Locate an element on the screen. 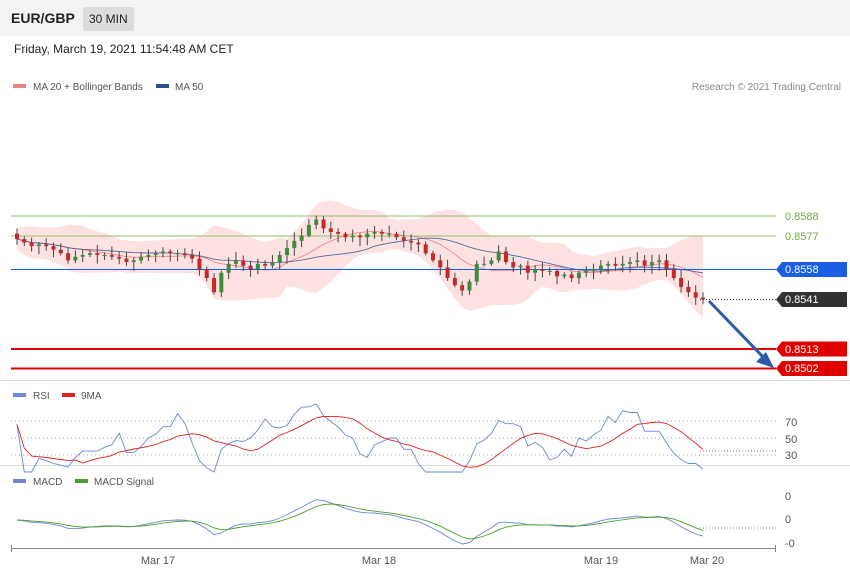 Image resolution: width=850 pixels, height=576 pixels. candlestick-series is located at coordinates (360, 260).